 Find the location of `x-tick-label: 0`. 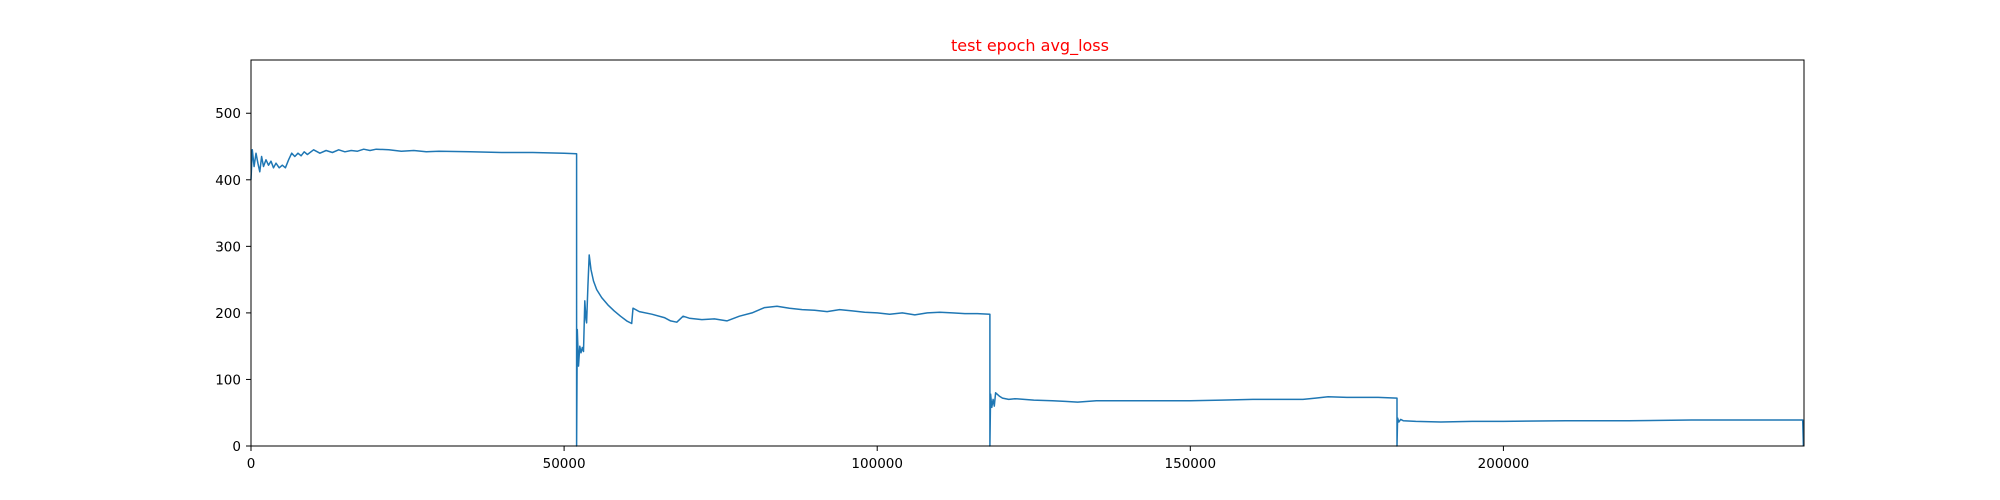

x-tick-label: 0 is located at coordinates (251, 464).